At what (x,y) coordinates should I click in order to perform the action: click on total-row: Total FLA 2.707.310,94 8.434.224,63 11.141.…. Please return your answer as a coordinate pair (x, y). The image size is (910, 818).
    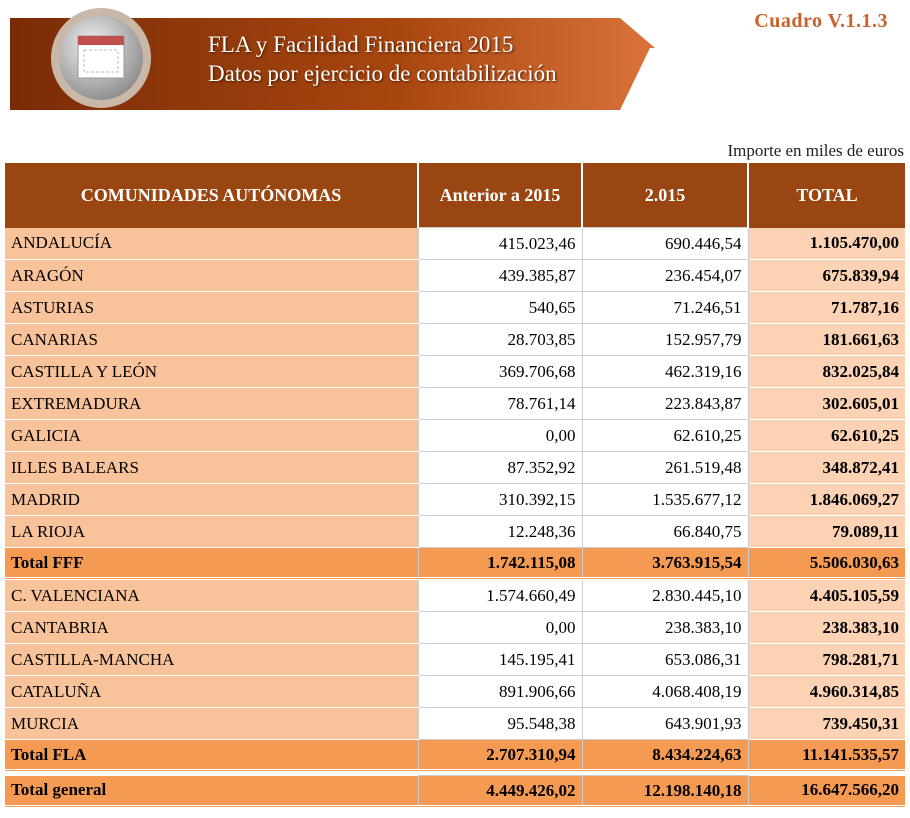
    Looking at the image, I should click on (455, 755).